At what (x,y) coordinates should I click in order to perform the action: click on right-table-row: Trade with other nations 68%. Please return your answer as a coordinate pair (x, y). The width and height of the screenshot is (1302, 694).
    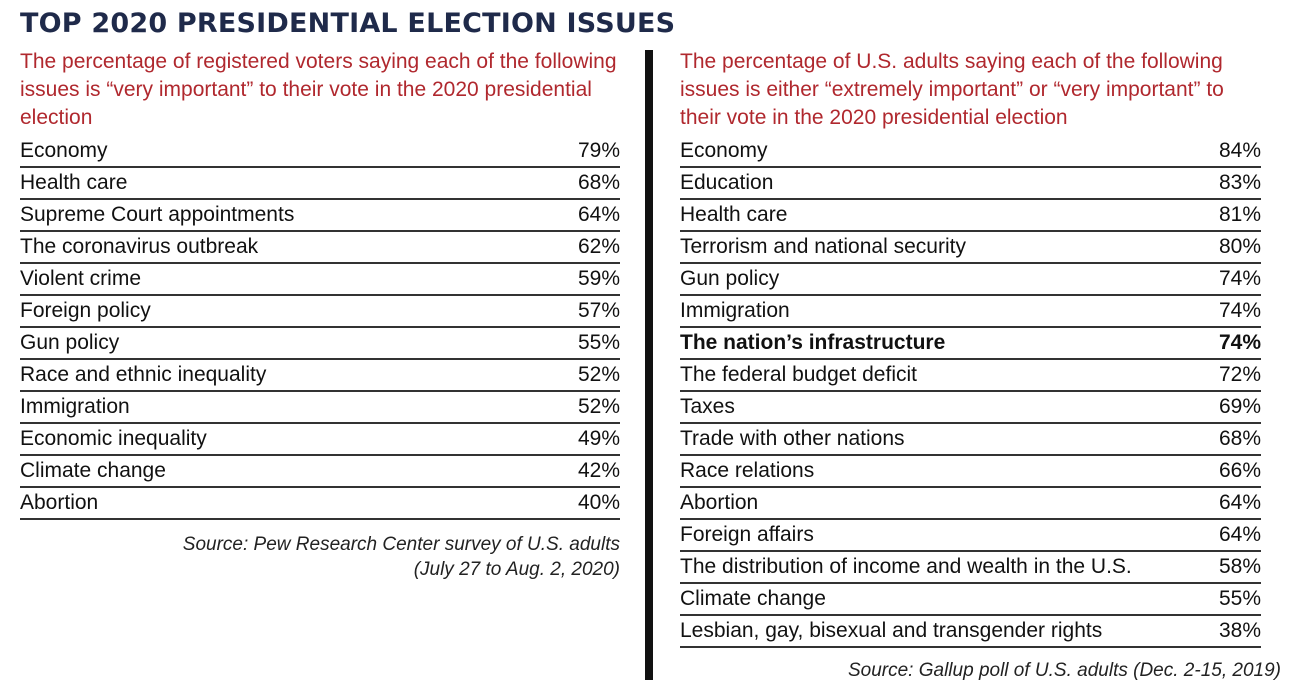
    Looking at the image, I should click on (970, 440).